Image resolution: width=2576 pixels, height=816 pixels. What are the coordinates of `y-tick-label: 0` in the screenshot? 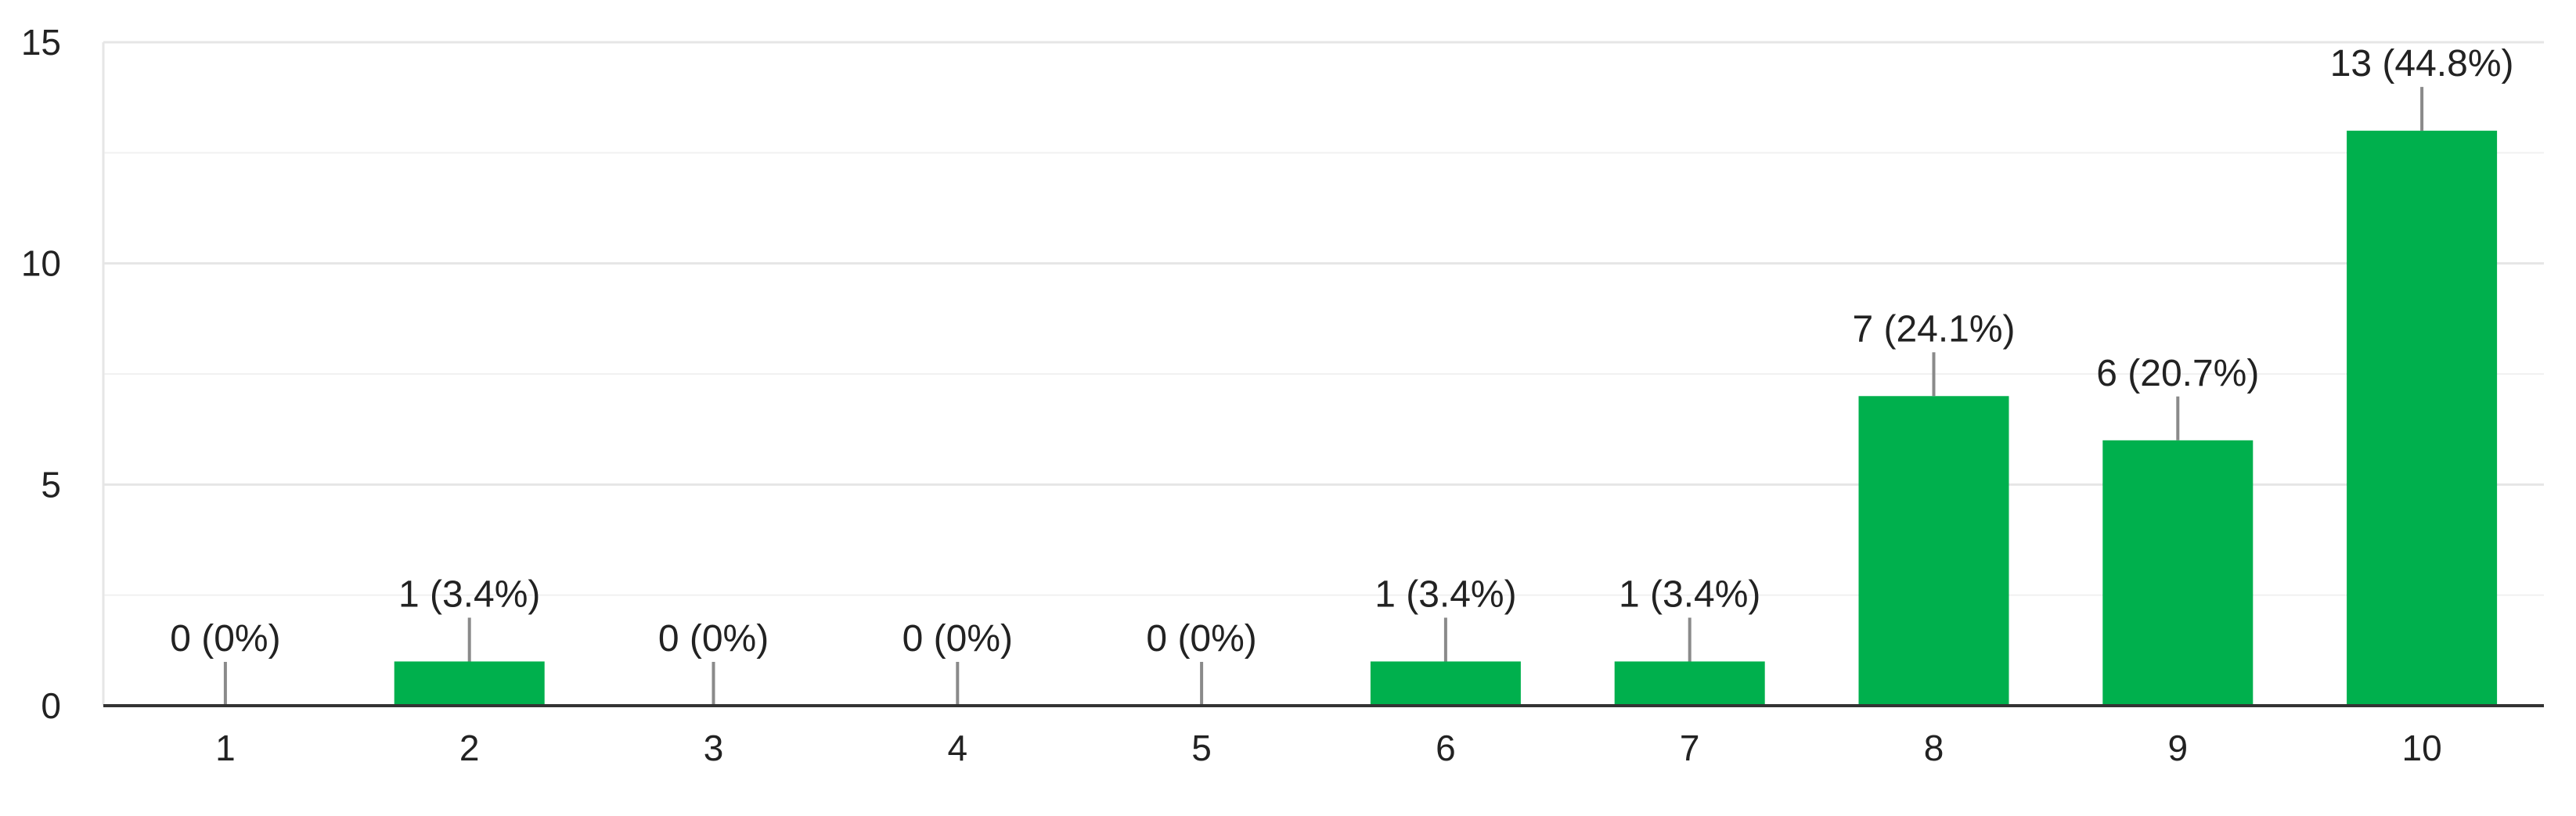 It's located at (51, 705).